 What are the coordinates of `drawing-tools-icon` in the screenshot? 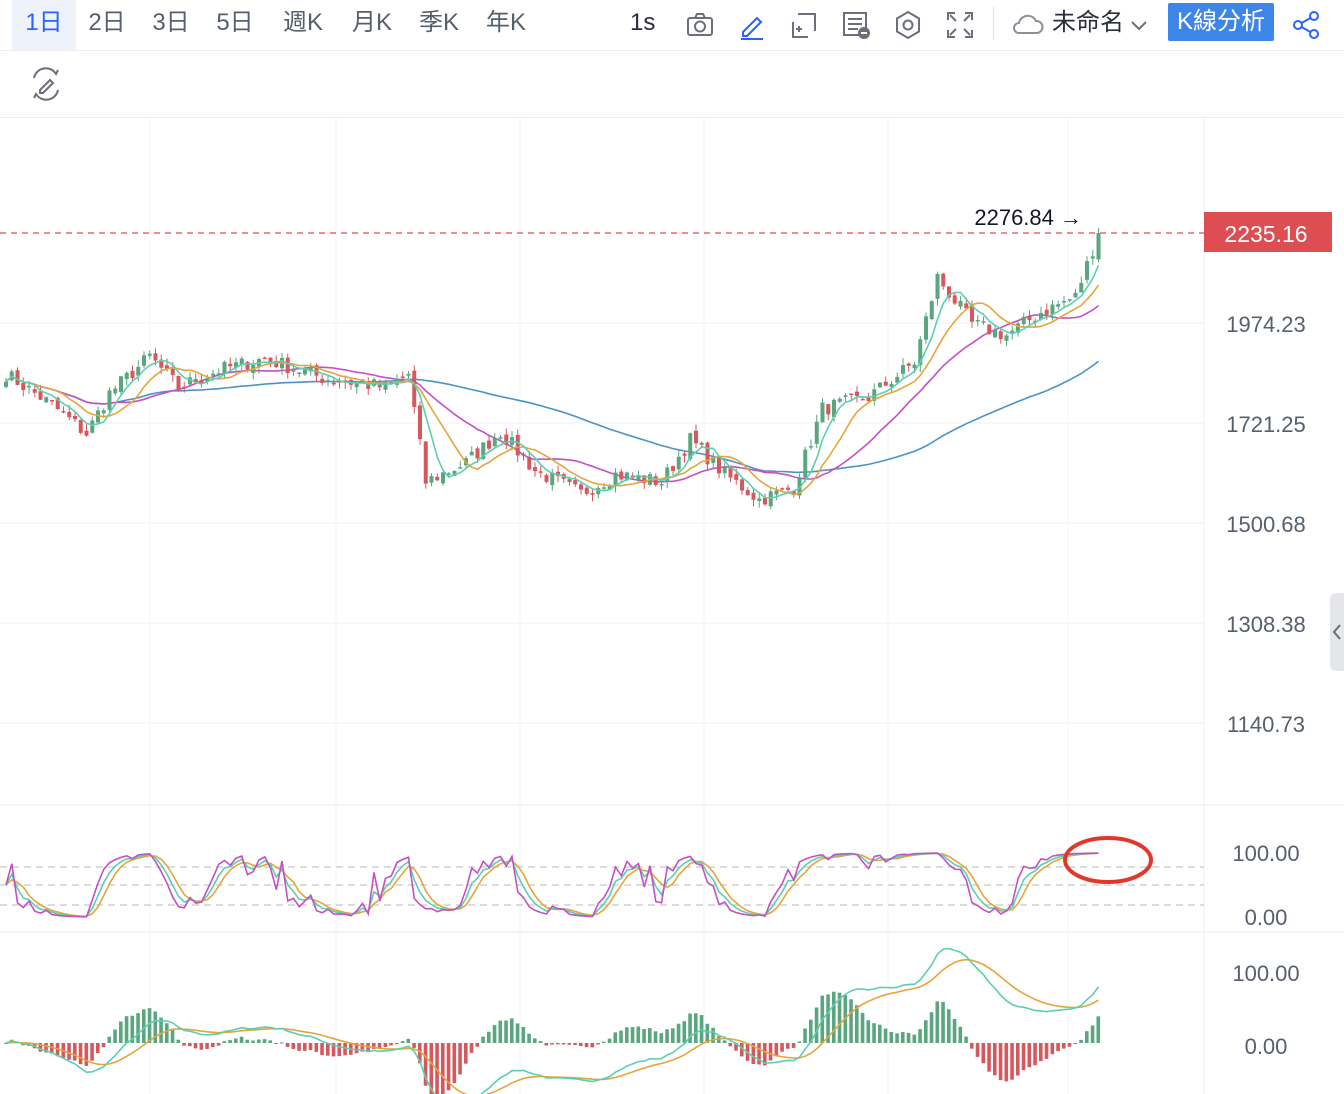 It's located at (46, 84).